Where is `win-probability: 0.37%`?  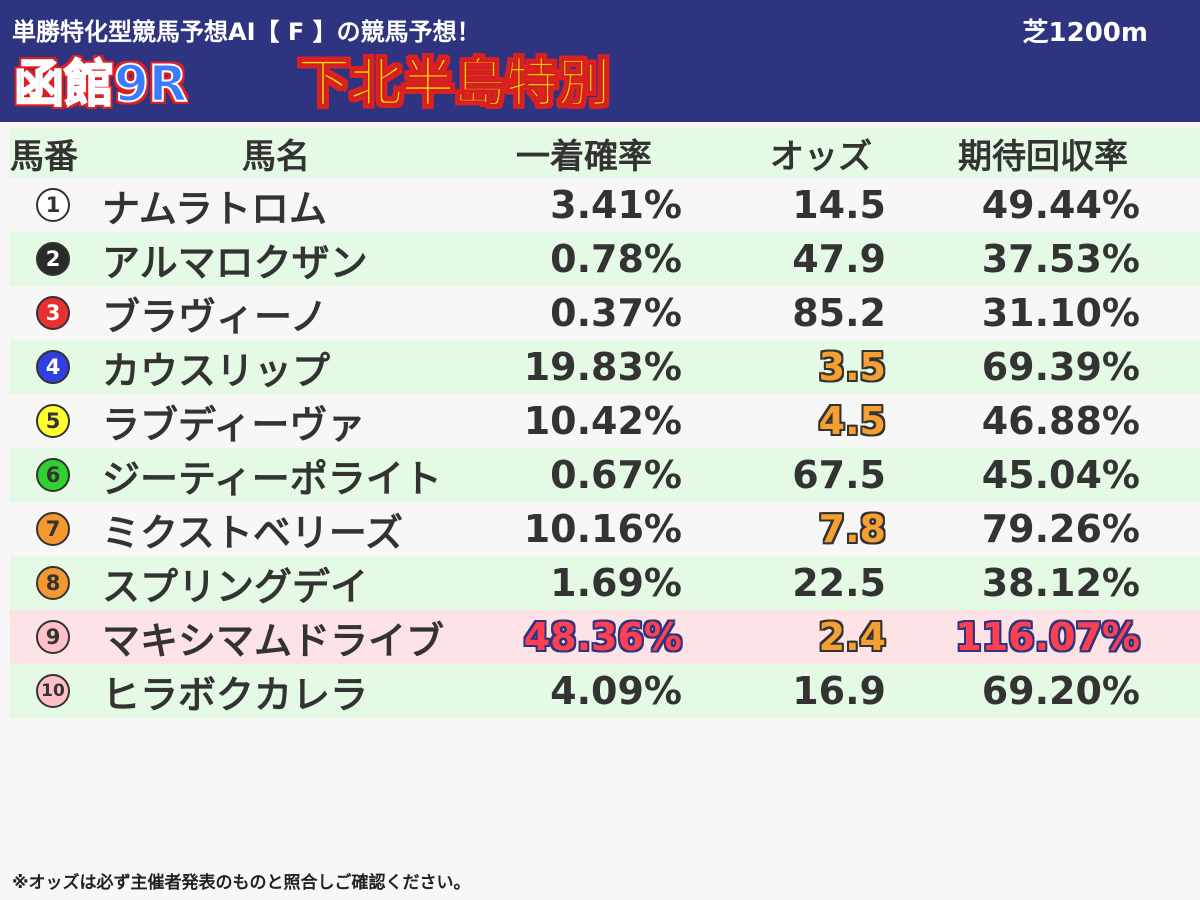 win-probability: 0.37% is located at coordinates (616, 313).